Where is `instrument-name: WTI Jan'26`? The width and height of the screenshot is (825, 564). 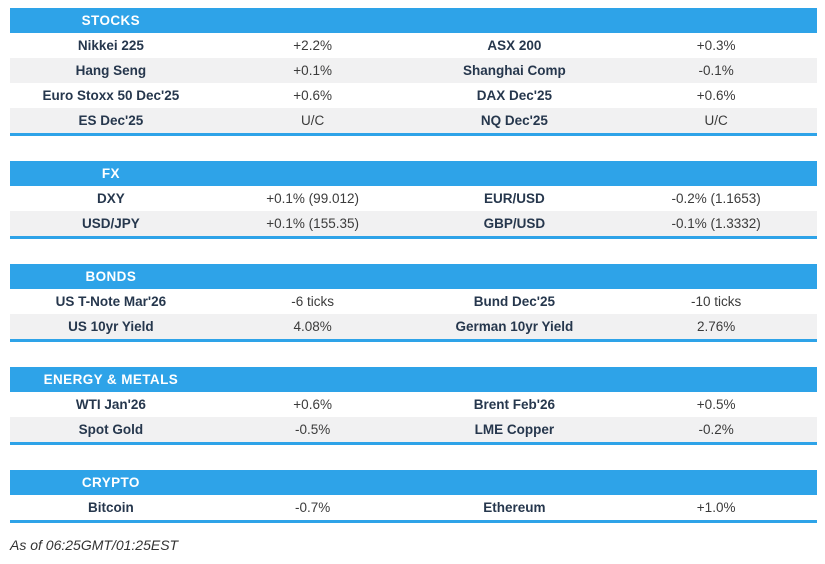 instrument-name: WTI Jan'26 is located at coordinates (110, 404).